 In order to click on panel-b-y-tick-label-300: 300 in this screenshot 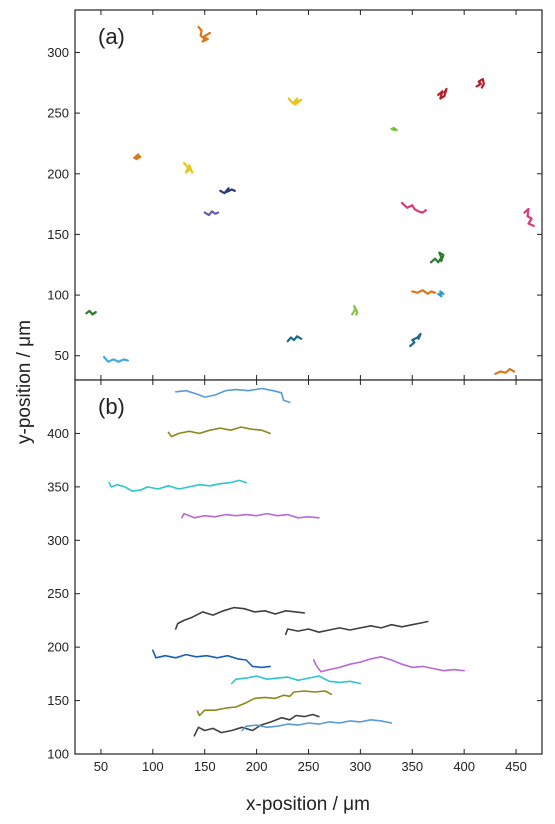, I will do `click(58, 540)`.